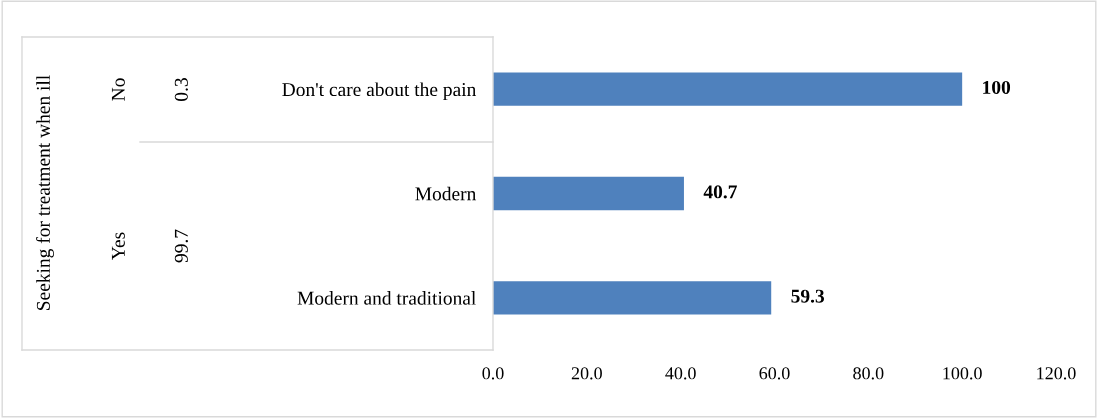  Describe the element at coordinates (774, 373) in the screenshot. I see `x-tick-label: 60.0` at that location.